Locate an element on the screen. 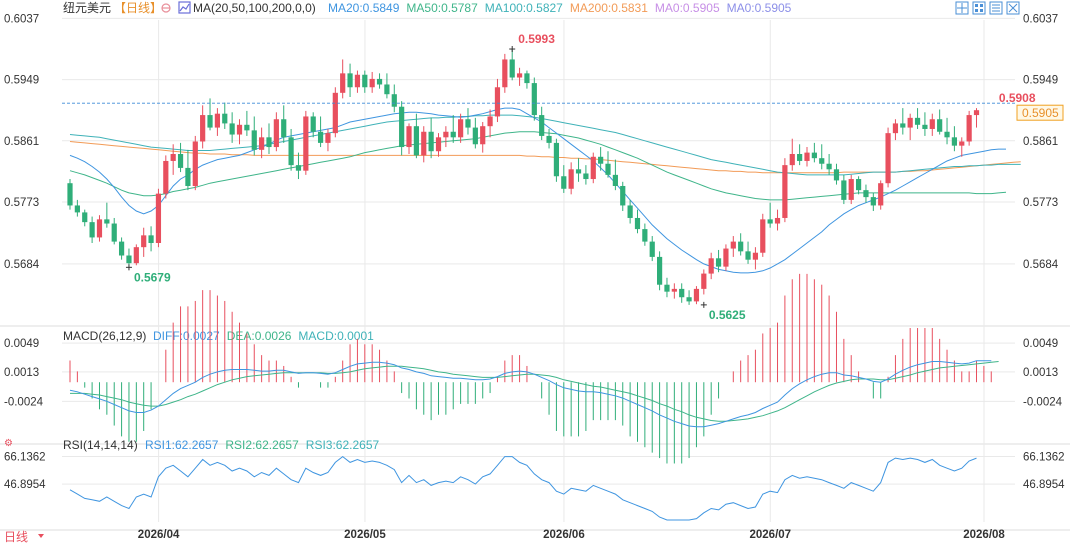  indicator-chart-icon is located at coordinates (184, 7).